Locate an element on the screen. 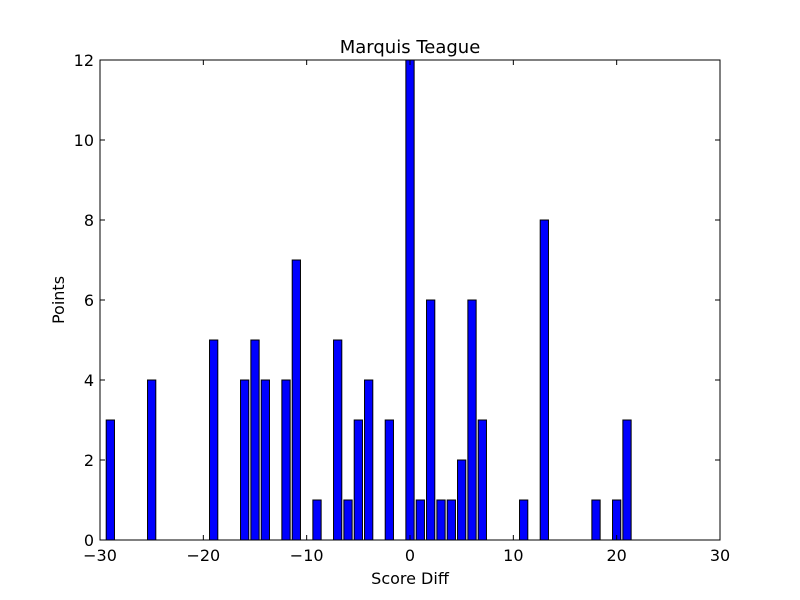  y-tick-label: 8 is located at coordinates (89, 220).